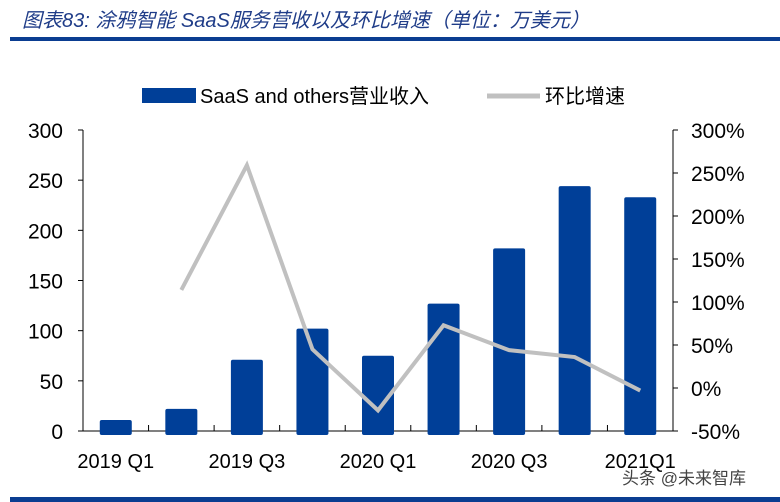 Image resolution: width=780 pixels, height=502 pixels. Describe the element at coordinates (706, 389) in the screenshot. I see `right-tick-label: 0%` at that location.